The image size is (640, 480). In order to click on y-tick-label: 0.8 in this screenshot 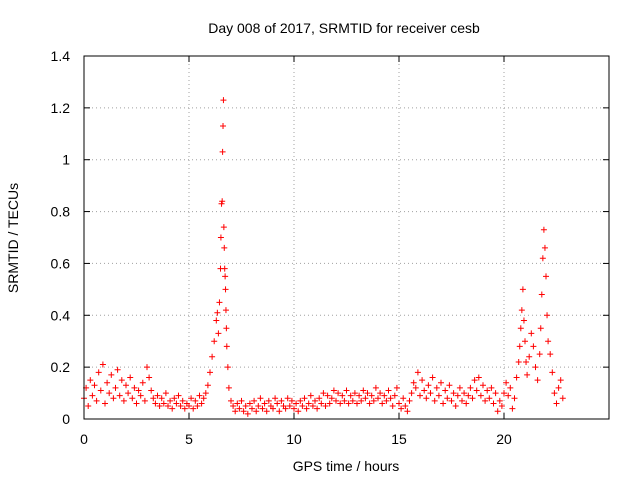, I will do `click(61, 212)`.